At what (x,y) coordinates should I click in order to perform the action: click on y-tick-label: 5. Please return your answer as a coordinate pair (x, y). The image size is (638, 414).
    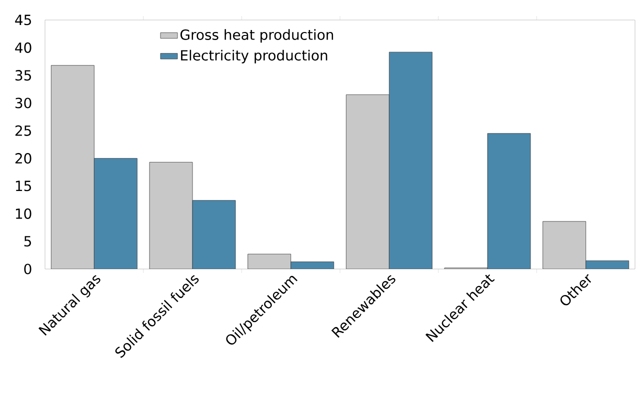
    Looking at the image, I should click on (27, 241).